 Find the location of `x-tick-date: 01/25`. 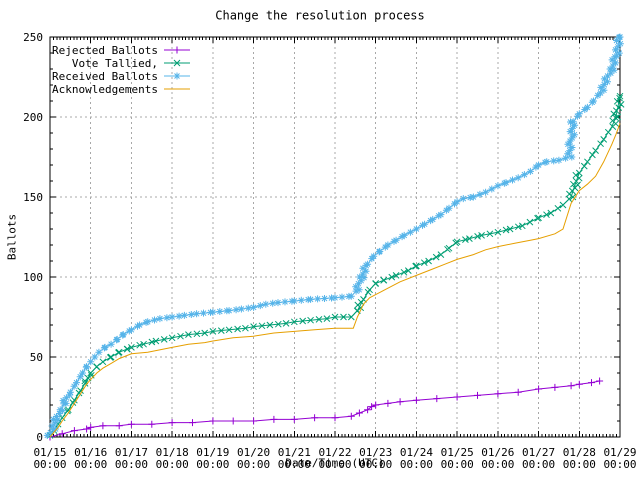

x-tick-date: 01/25 is located at coordinates (457, 452).